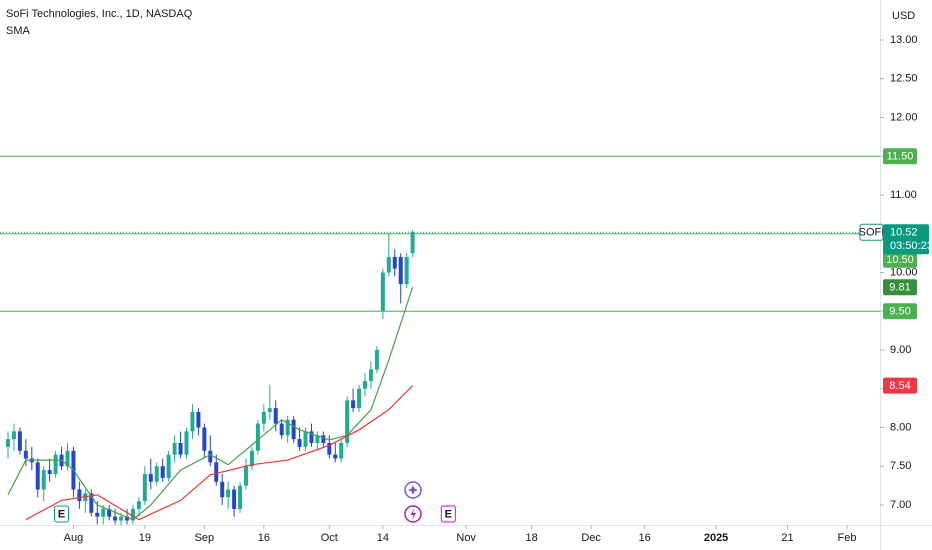  What do you see at coordinates (872, 233) in the screenshot?
I see `symbol-tag: SOFI` at bounding box center [872, 233].